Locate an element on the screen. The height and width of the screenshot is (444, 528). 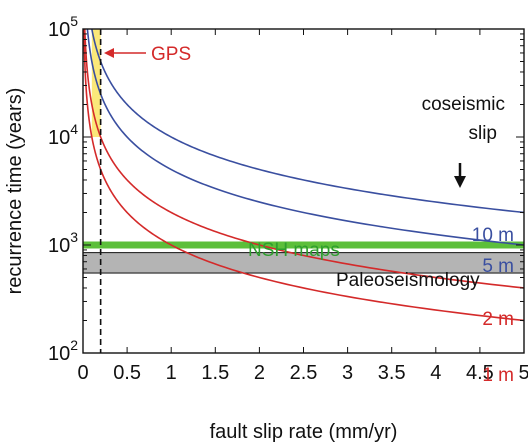
x-tick-label: 0.5 is located at coordinates (127, 373).